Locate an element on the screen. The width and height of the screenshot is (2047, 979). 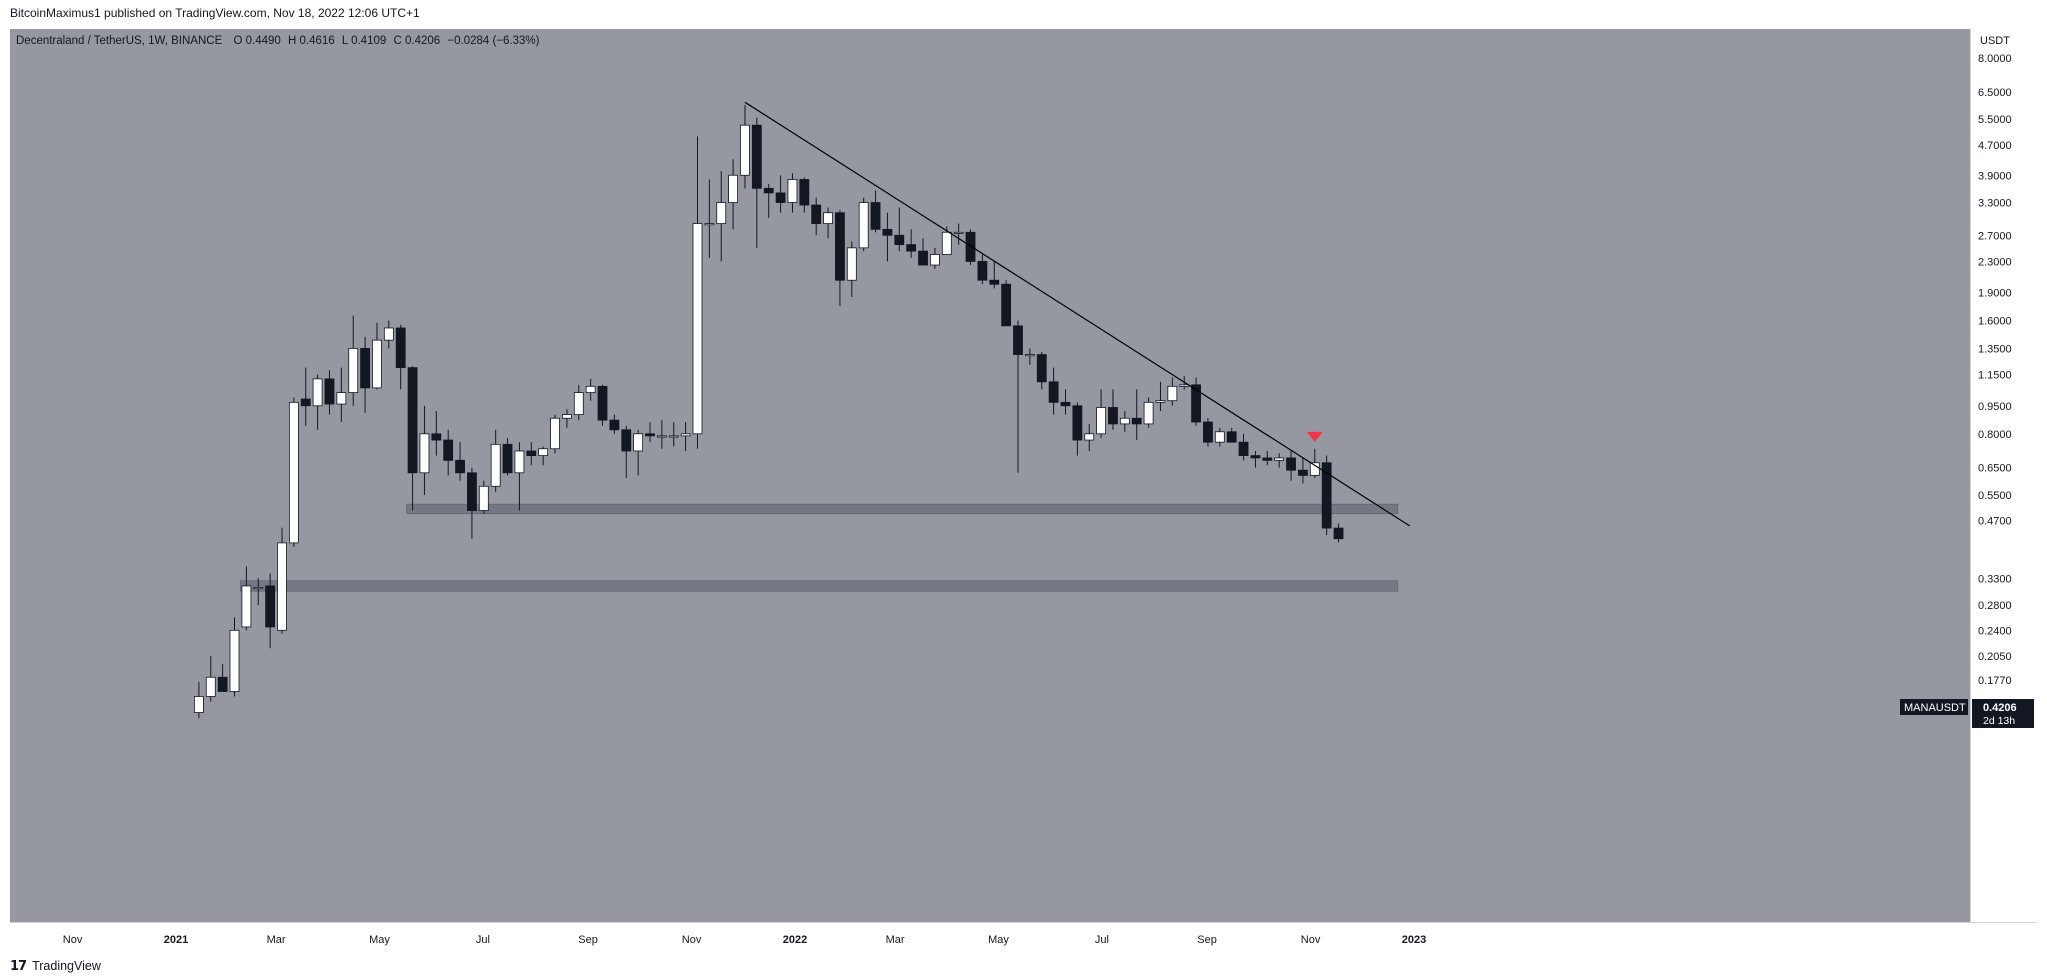
low-label: L is located at coordinates (345, 41).